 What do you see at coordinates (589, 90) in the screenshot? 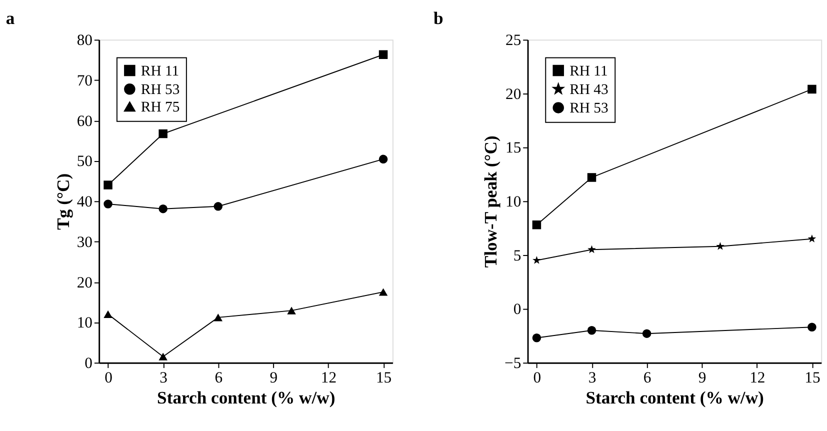
I see `legend-label: RH 43` at bounding box center [589, 90].